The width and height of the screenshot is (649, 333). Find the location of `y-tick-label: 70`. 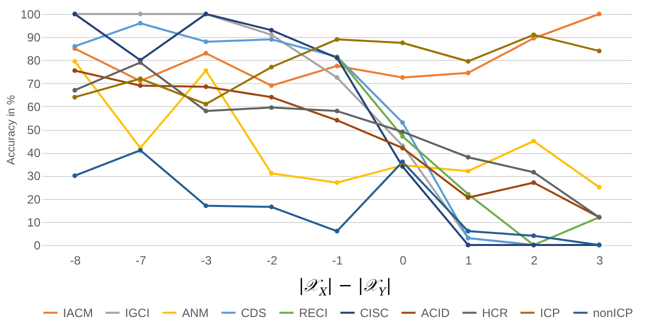

y-tick-label: 70 is located at coordinates (34, 83).